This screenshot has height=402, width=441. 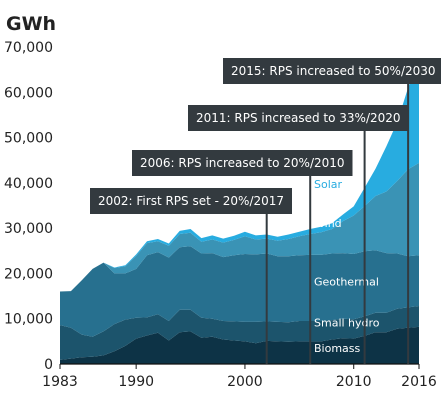 I want to click on y-tick-label: 50,000, so click(x=28, y=139).